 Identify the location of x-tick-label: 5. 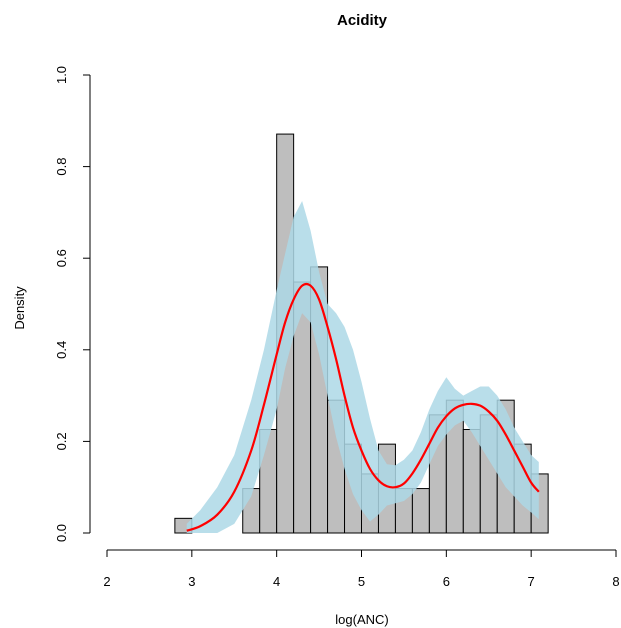
(361, 581).